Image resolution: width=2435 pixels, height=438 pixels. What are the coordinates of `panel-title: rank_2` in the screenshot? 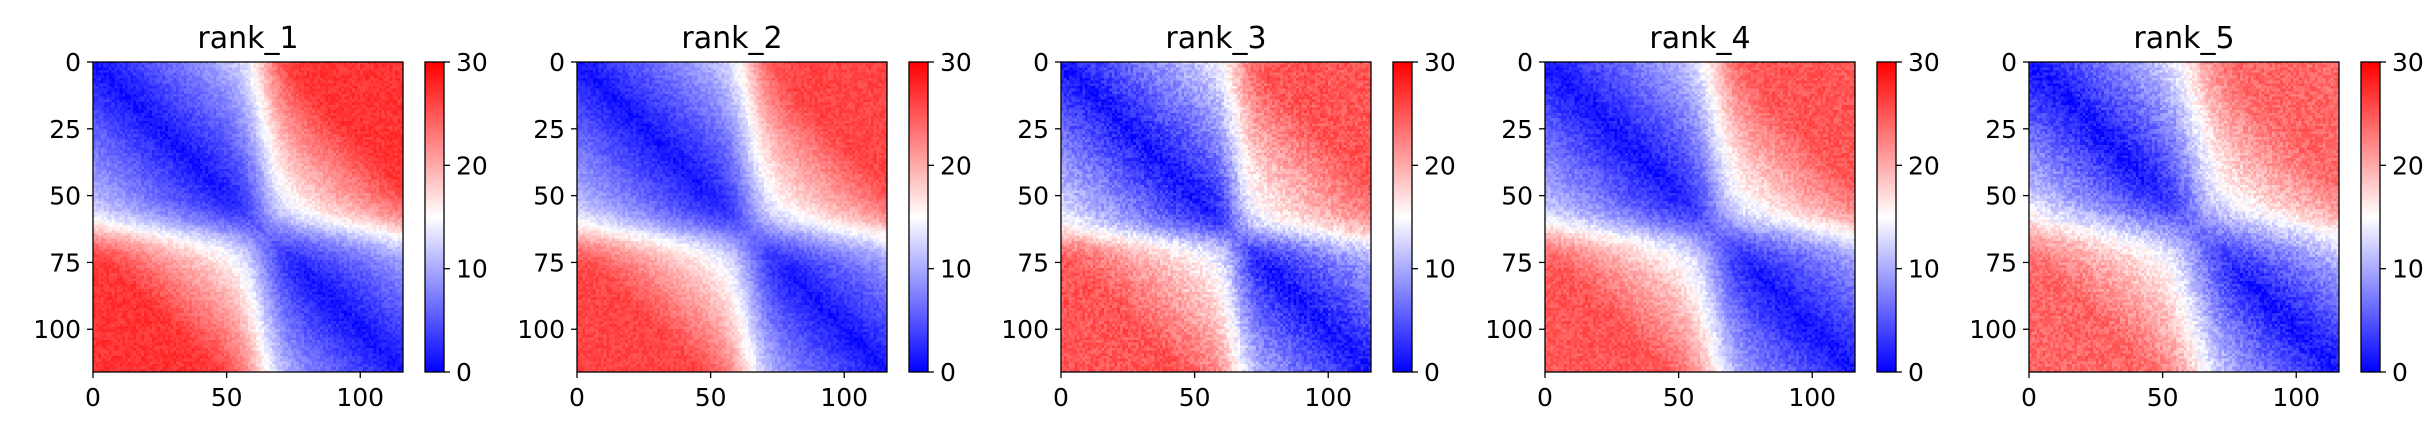 It's located at (731, 38).